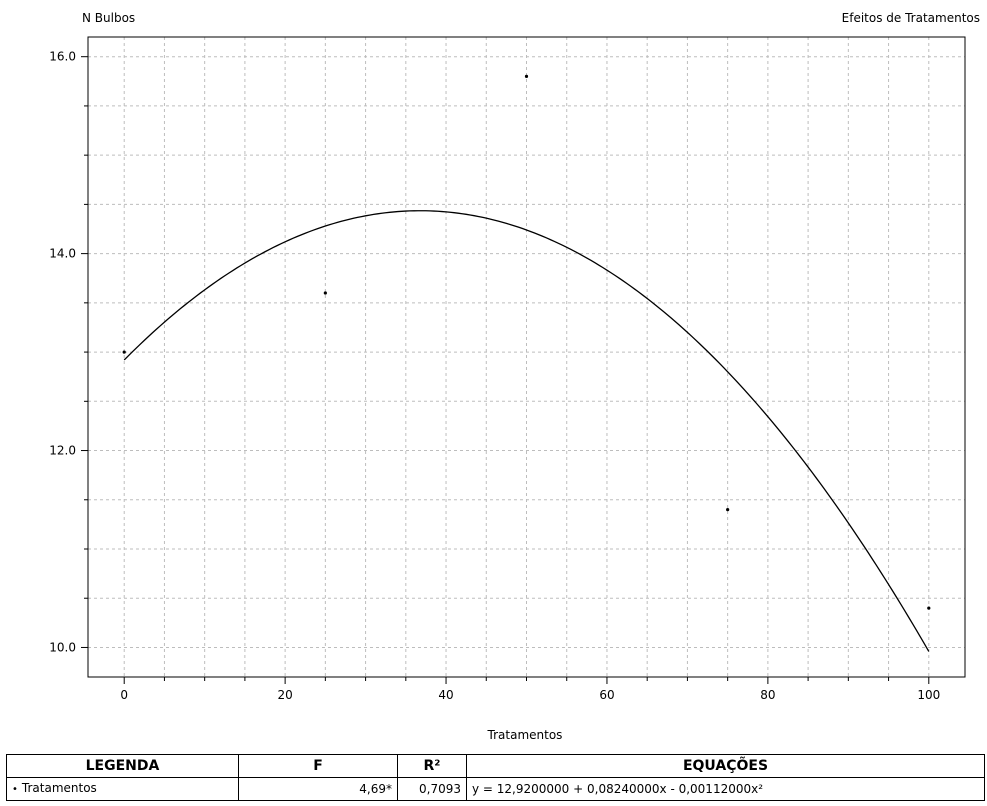  I want to click on legend-series-cell: • Tratamentos, so click(122, 789).